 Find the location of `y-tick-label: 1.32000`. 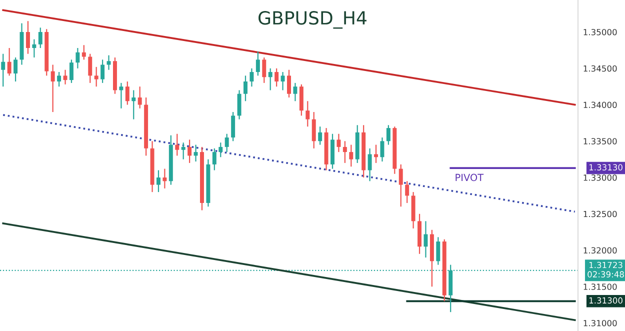

y-tick-label: 1.32000 is located at coordinates (600, 250).